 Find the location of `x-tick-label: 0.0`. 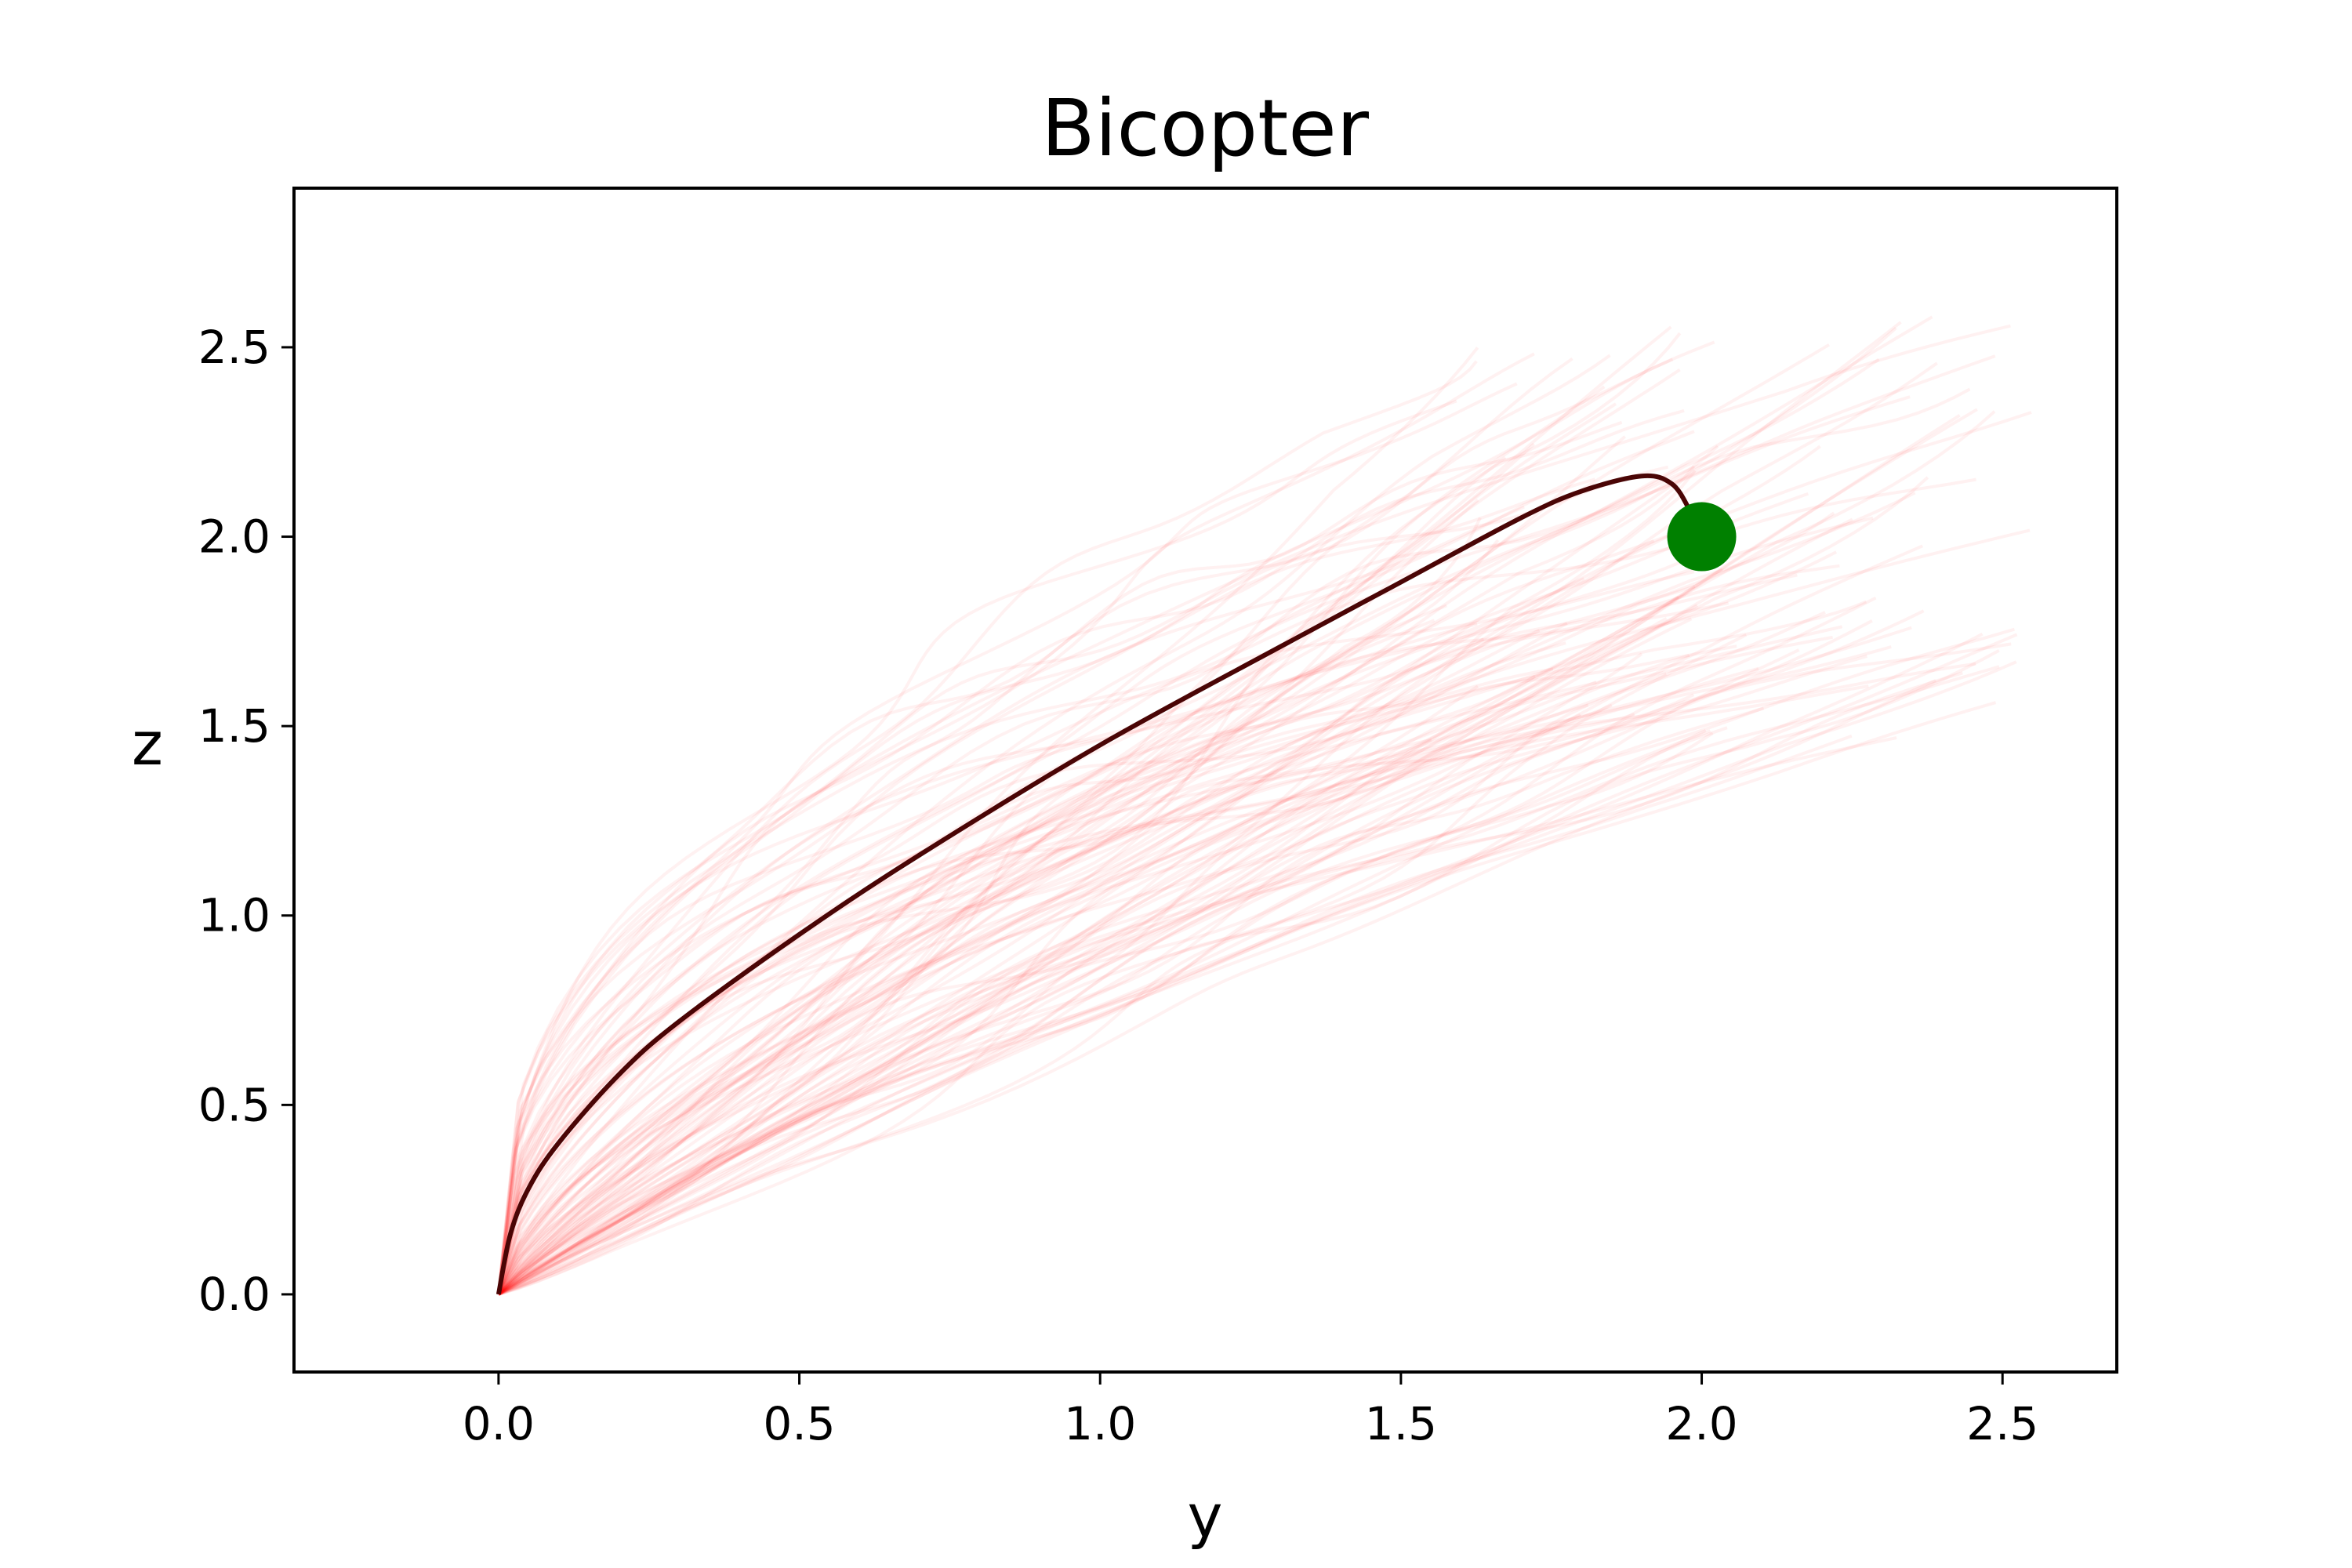

x-tick-label: 0.0 is located at coordinates (499, 1423).